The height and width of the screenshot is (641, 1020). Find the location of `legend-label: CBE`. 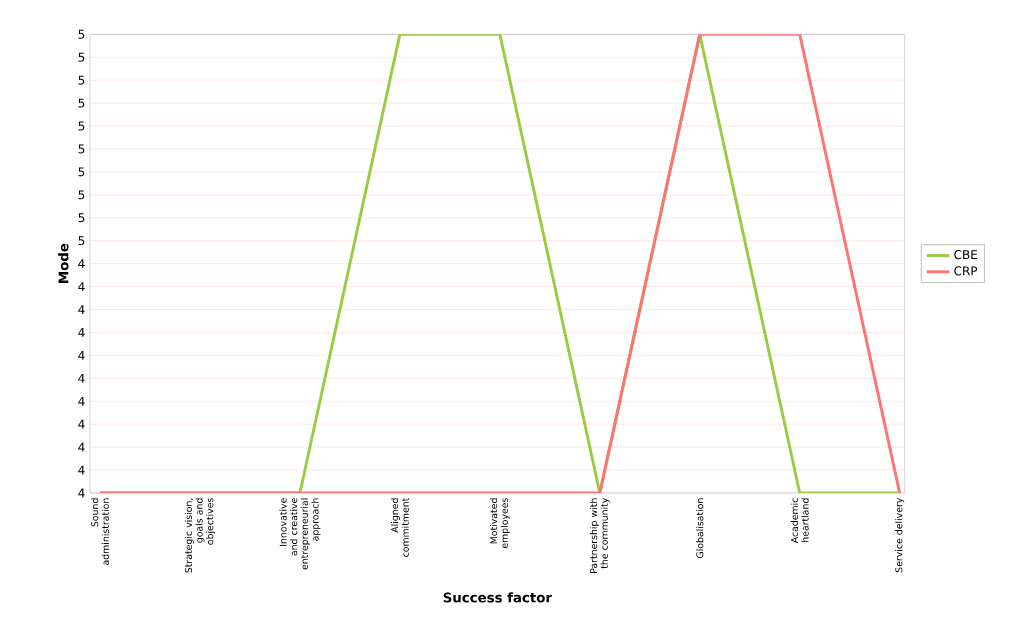

legend-label: CBE is located at coordinates (966, 255).